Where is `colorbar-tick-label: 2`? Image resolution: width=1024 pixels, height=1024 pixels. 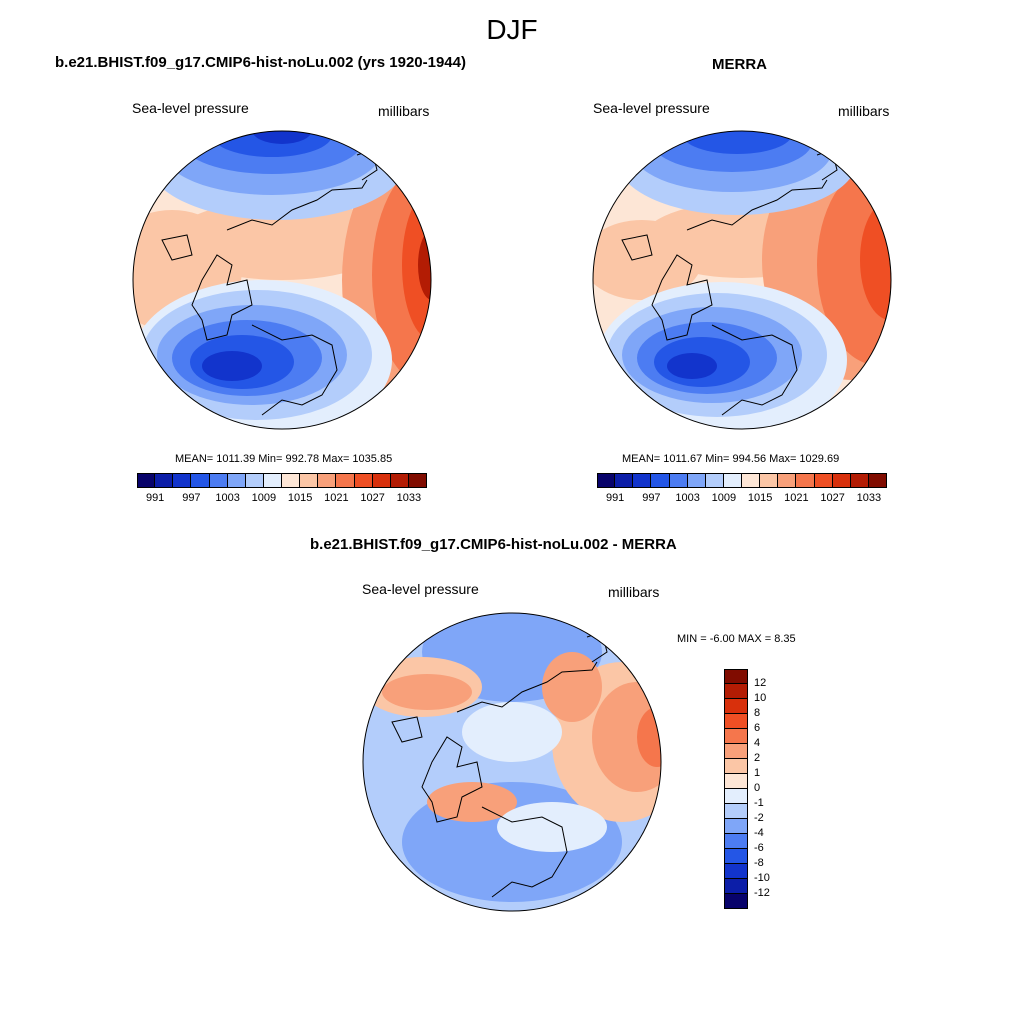 colorbar-tick-label: 2 is located at coordinates (757, 758).